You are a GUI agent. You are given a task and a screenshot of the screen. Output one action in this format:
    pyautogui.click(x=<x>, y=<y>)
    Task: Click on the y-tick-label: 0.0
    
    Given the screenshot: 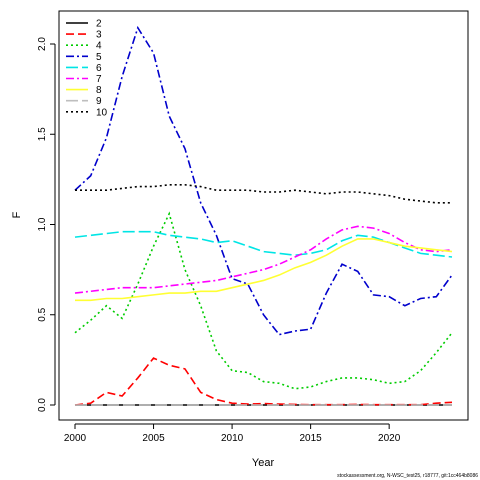 What is the action you would take?
    pyautogui.click(x=42, y=405)
    